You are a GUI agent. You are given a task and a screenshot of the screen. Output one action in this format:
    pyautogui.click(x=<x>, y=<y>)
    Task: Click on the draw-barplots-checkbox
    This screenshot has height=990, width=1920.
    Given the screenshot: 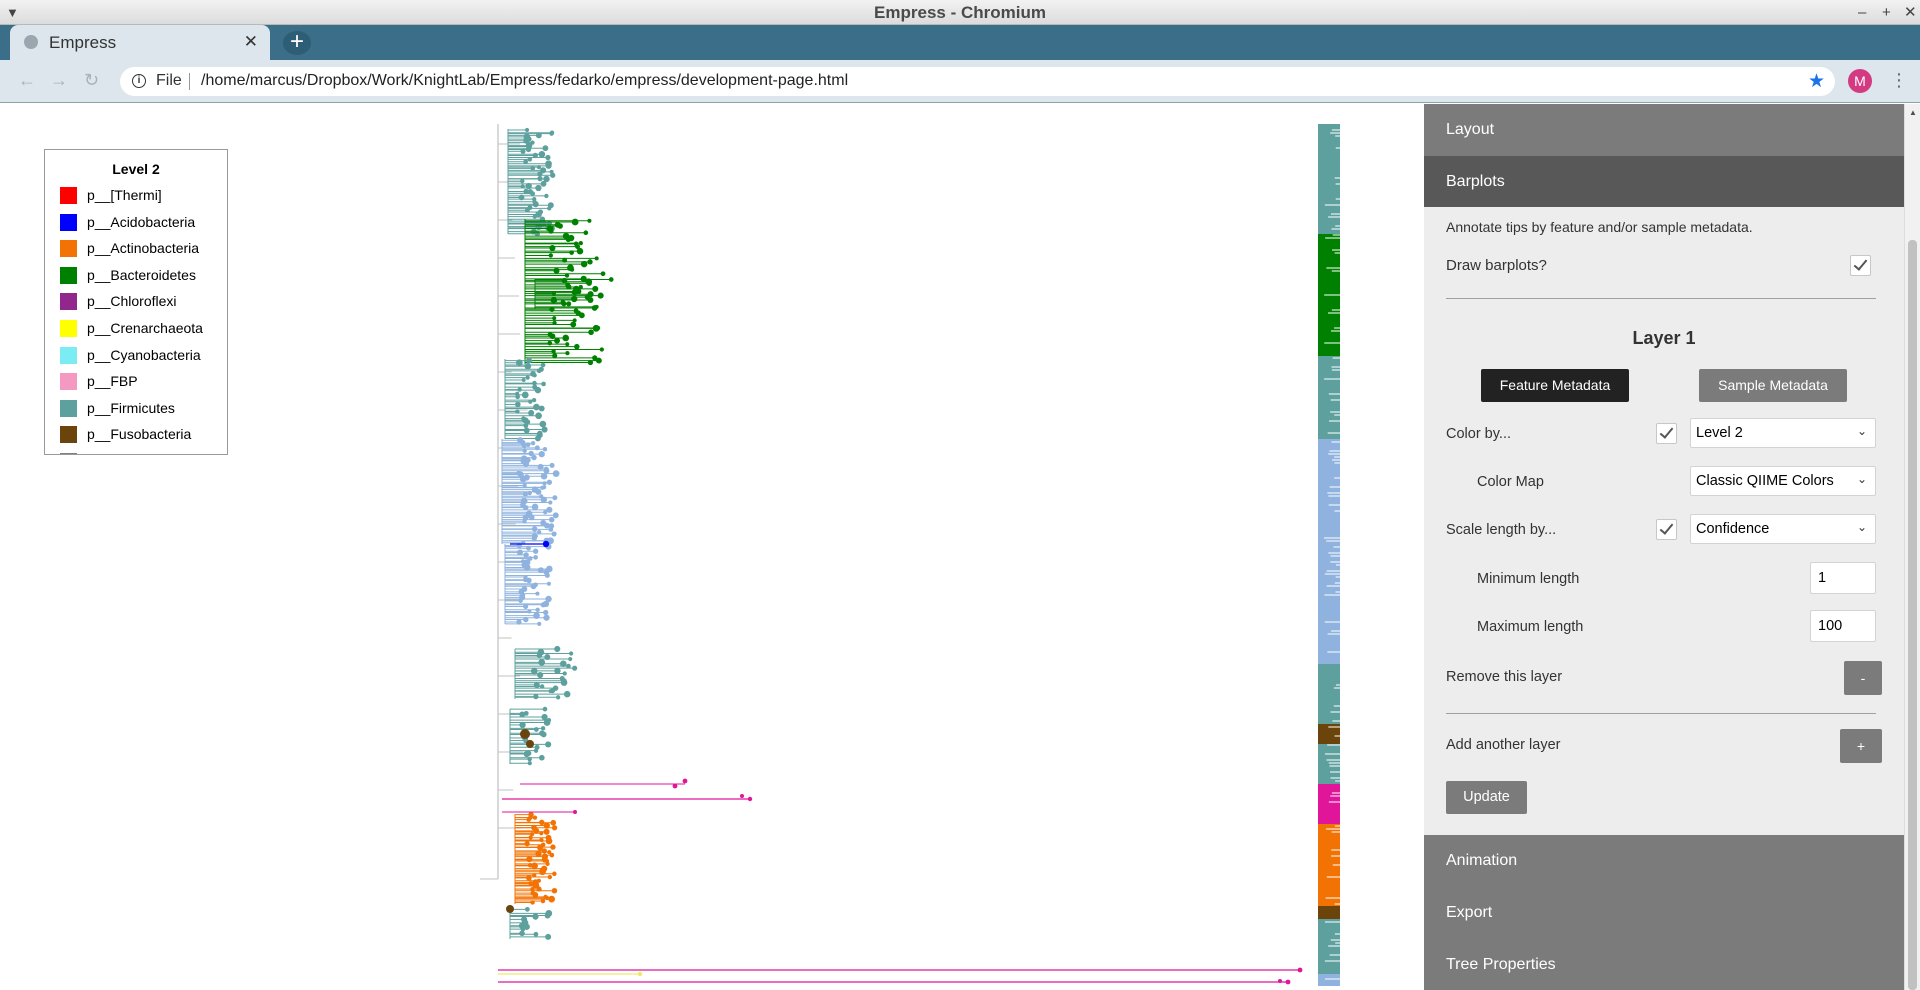 What is the action you would take?
    pyautogui.click(x=1860, y=265)
    